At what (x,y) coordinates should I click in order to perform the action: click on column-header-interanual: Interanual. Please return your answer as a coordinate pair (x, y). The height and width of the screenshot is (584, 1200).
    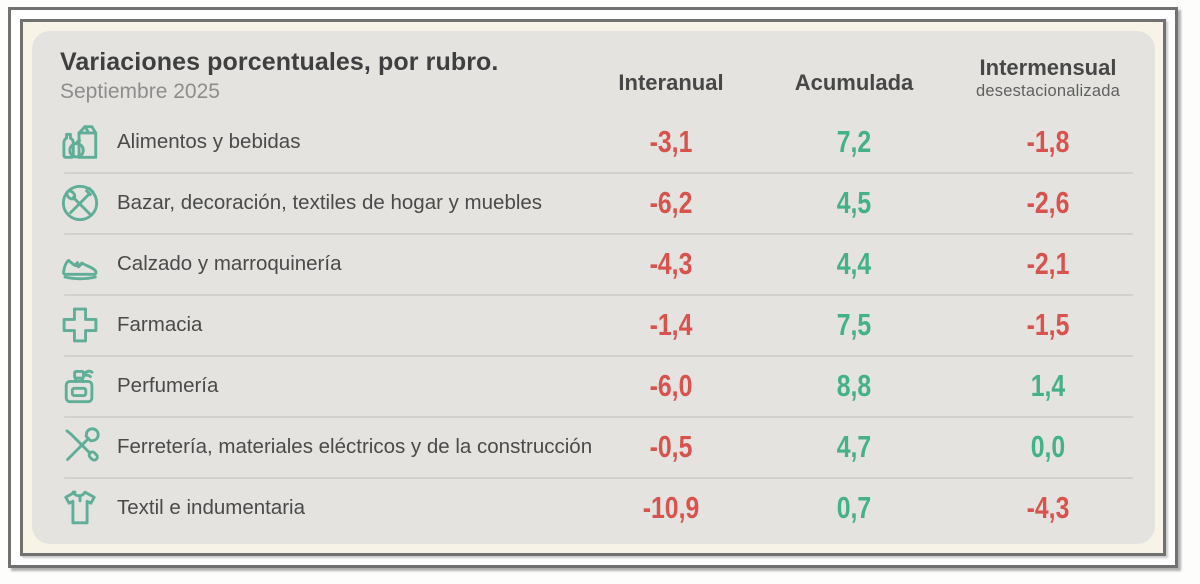
    Looking at the image, I should click on (671, 82).